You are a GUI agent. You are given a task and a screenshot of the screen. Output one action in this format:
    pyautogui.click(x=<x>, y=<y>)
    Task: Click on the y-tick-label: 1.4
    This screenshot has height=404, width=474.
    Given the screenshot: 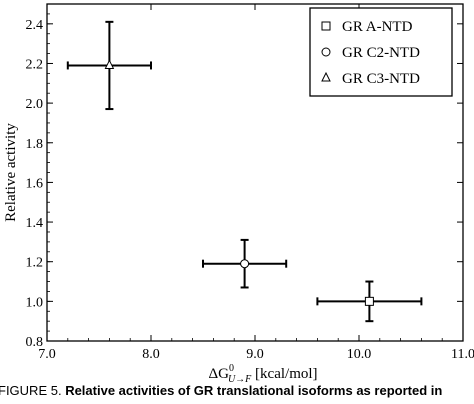 What is the action you would take?
    pyautogui.click(x=35, y=223)
    